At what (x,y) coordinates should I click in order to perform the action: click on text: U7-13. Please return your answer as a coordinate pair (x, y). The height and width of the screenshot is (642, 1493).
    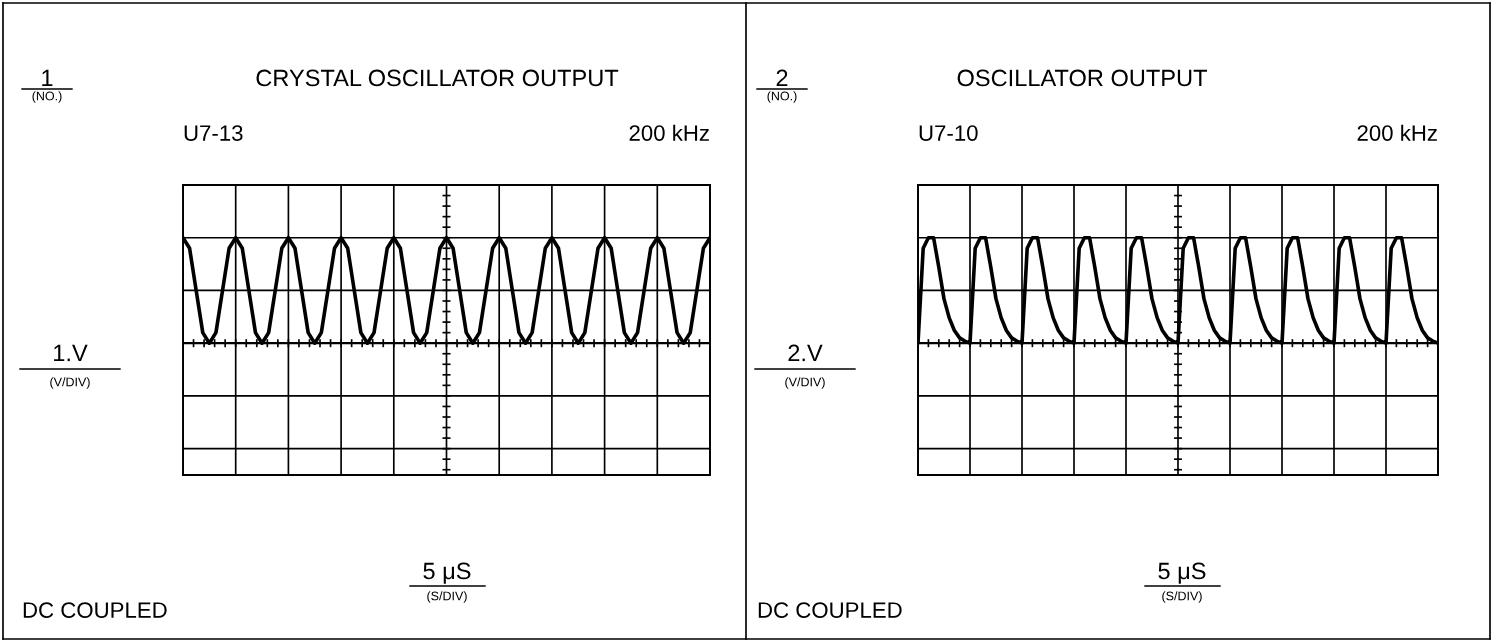
    Looking at the image, I should click on (213, 133).